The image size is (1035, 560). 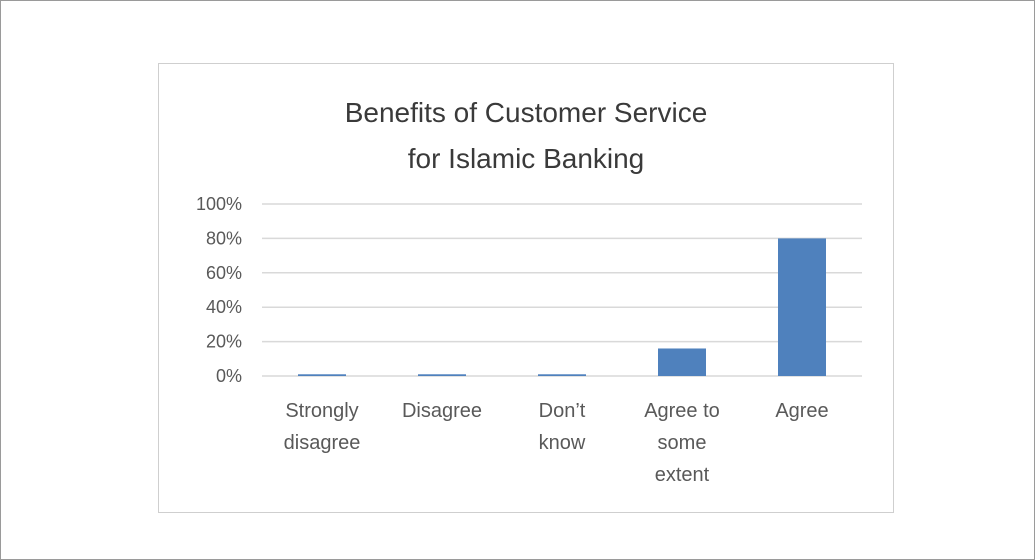 What do you see at coordinates (322, 443) in the screenshot?
I see `x-category-label: disagree` at bounding box center [322, 443].